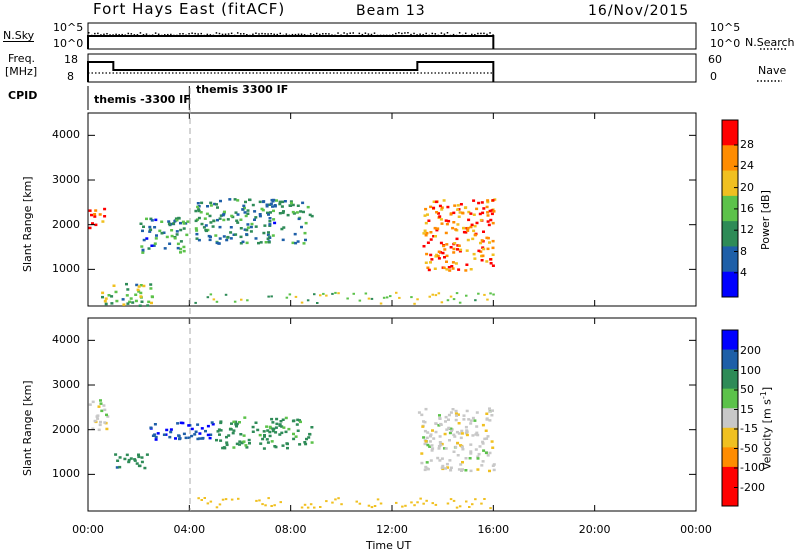 The width and height of the screenshot is (800, 554). What do you see at coordinates (292, 454) in the screenshot?
I see `velocity-data` at bounding box center [292, 454].